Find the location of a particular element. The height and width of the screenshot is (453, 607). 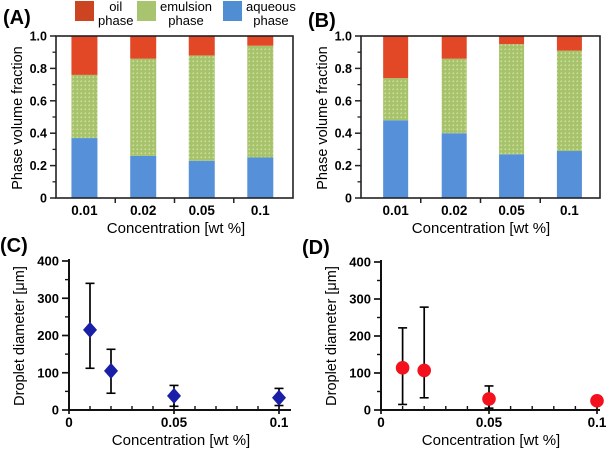

panel-label-d: (D) is located at coordinates (316, 248).